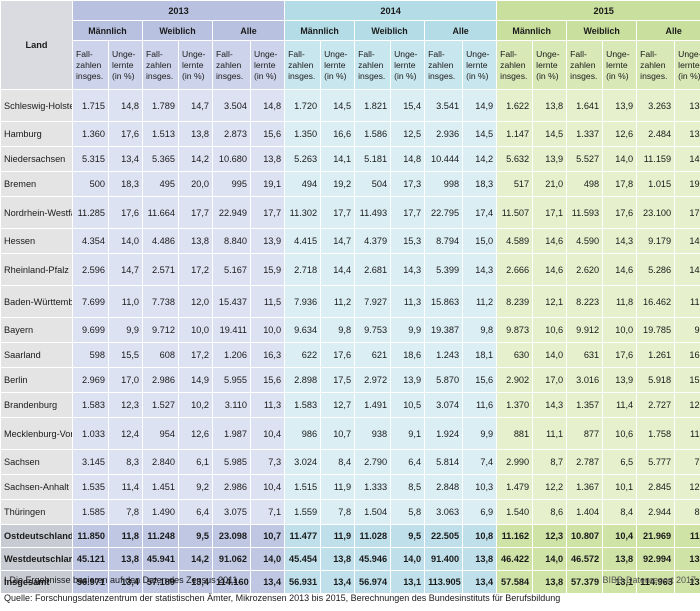 The height and width of the screenshot is (611, 700). Describe the element at coordinates (444, 184) in the screenshot. I see `cases-cell: 998` at that location.